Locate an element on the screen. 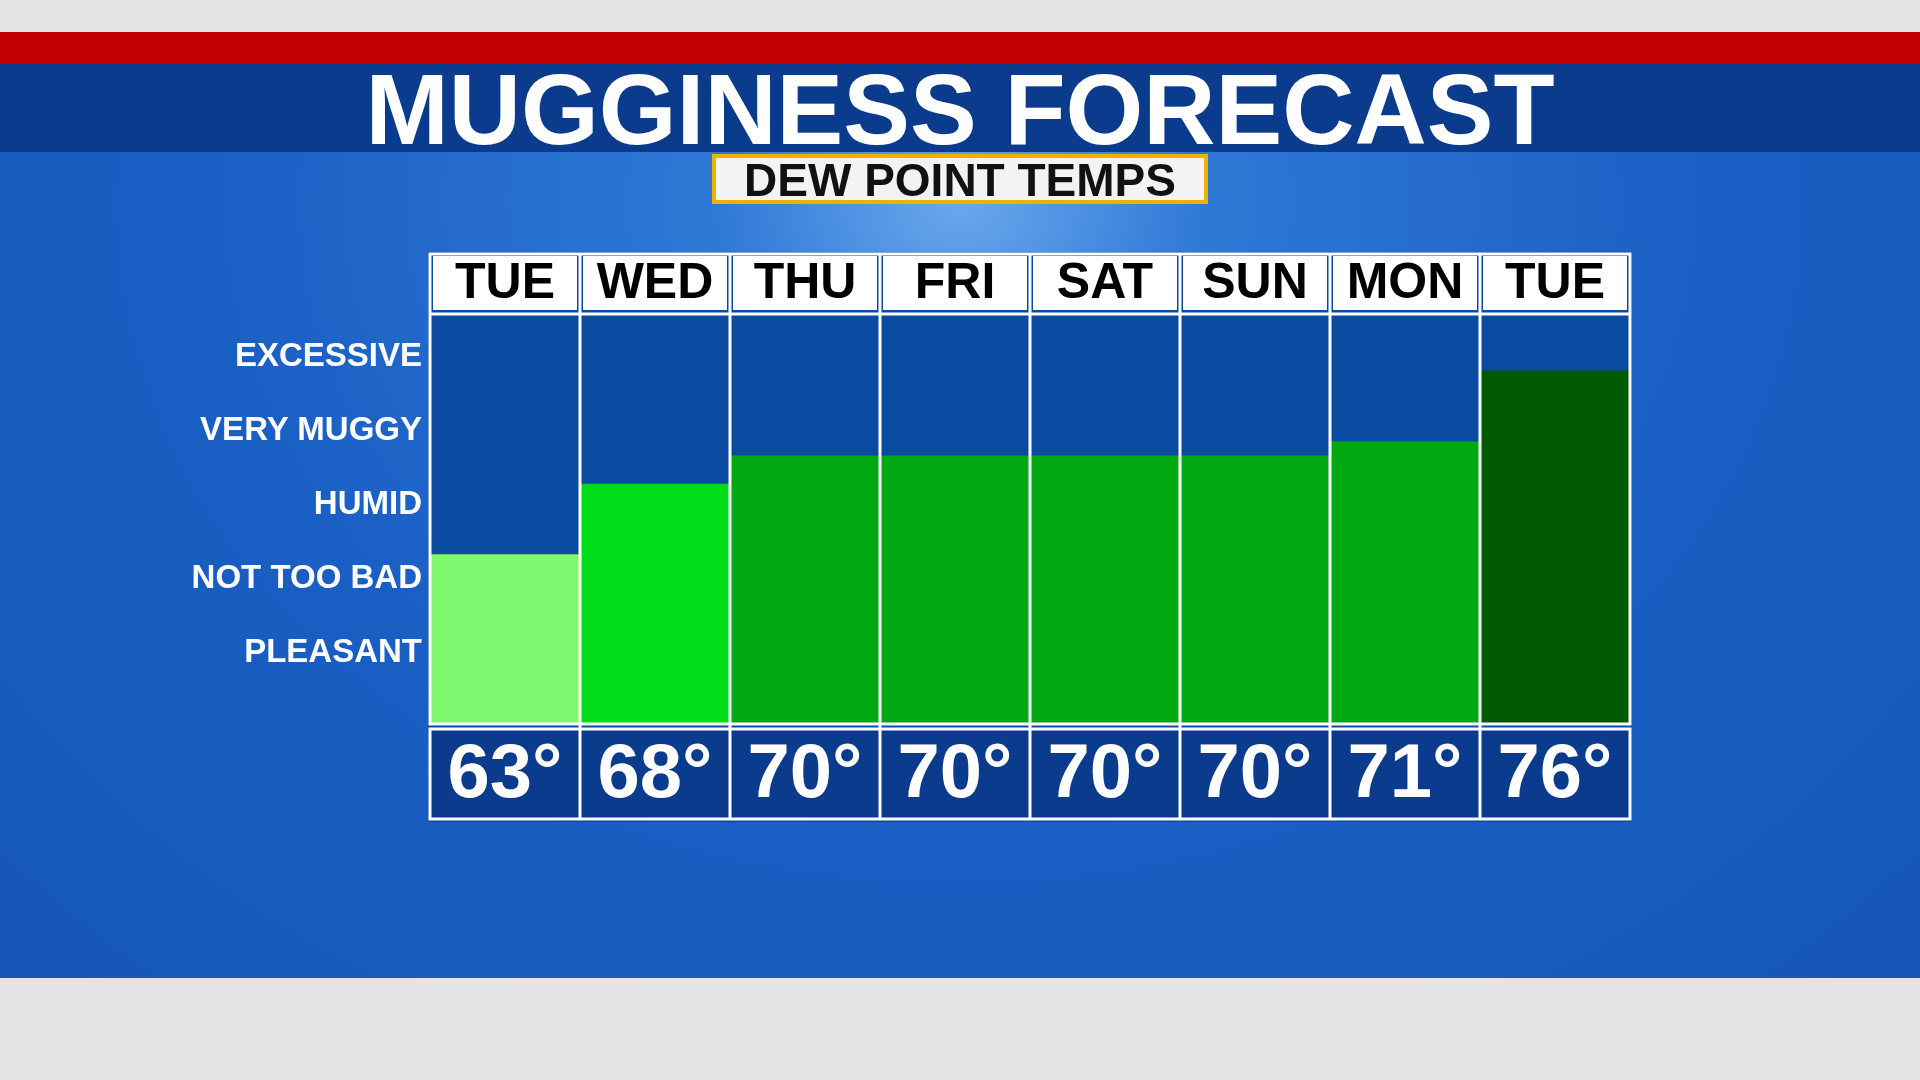 This screenshot has width=1920, height=1080. text: VERY MUGGY is located at coordinates (311, 429).